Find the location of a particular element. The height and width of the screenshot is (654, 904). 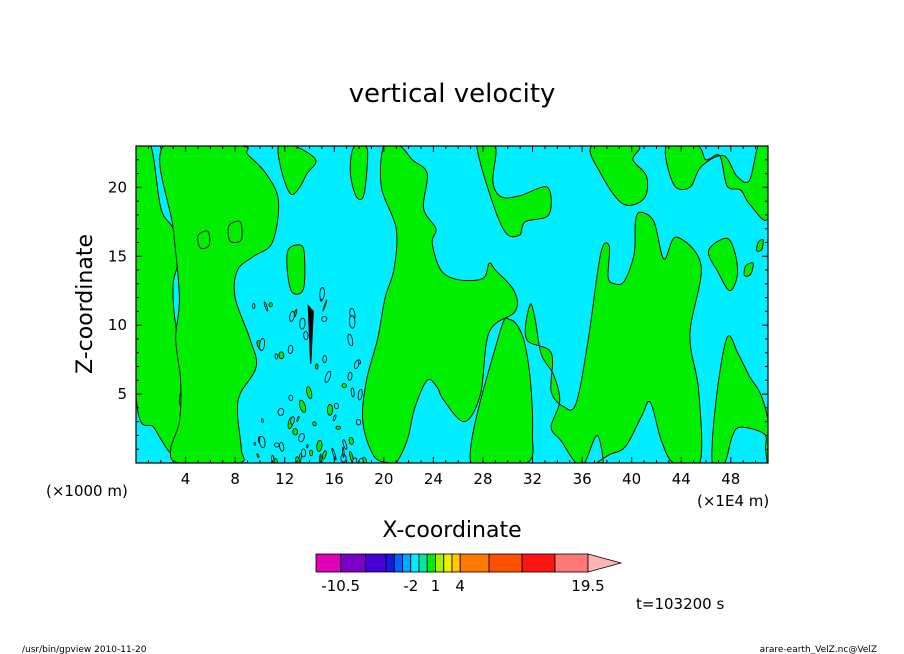

x-unit-right: (×1E4 m) is located at coordinates (733, 501).